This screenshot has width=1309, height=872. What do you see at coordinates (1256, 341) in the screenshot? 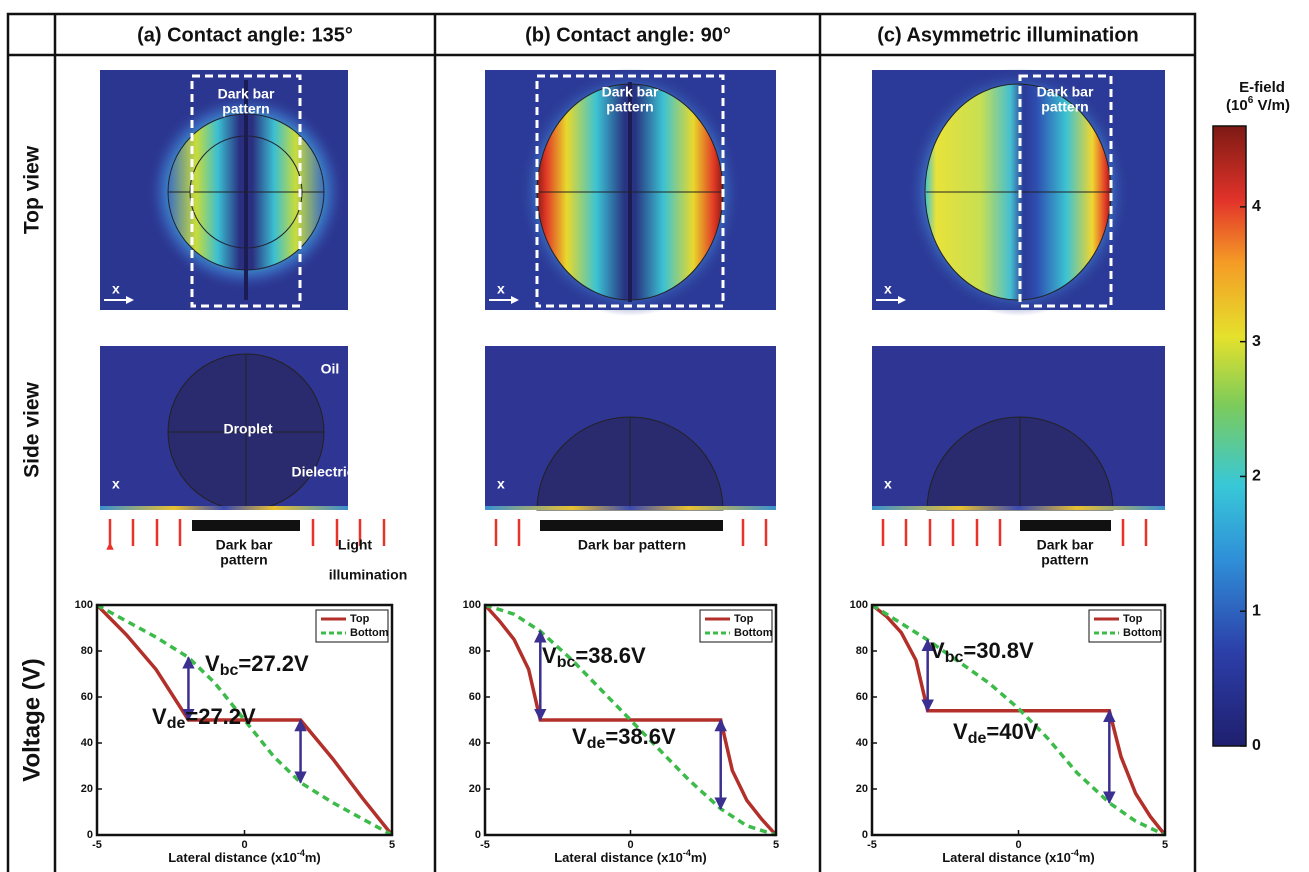
I see `colorbar-tick-label: 3` at bounding box center [1256, 341].